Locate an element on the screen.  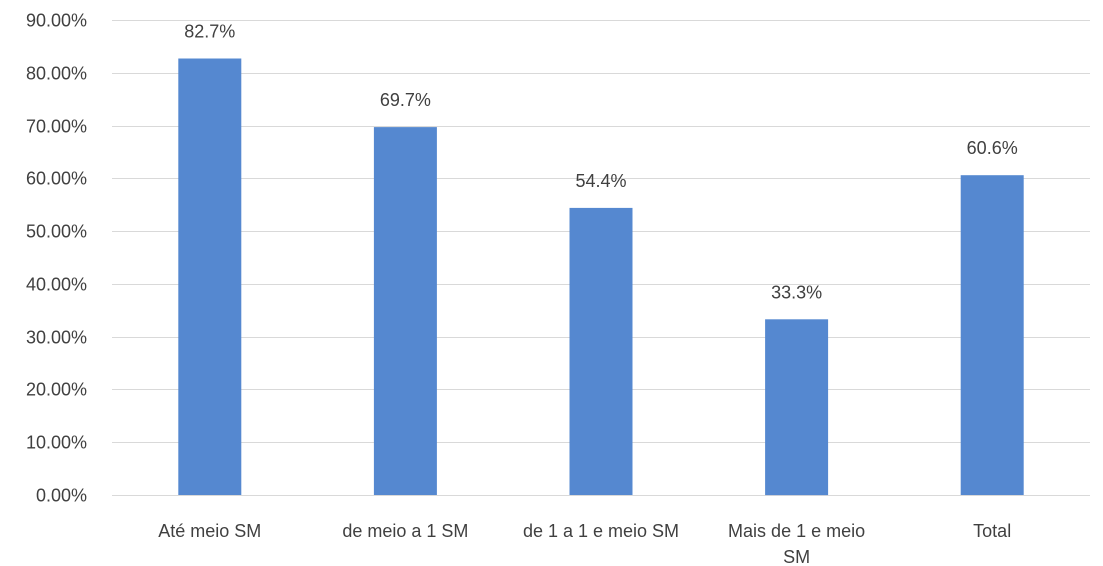
x-category-label-line: de 1 a 1 e meio SM is located at coordinates (601, 531).